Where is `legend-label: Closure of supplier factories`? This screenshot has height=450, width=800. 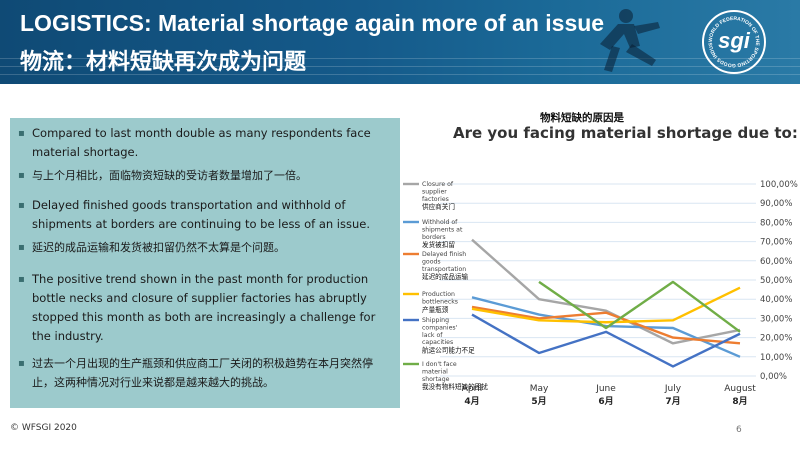
legend-label: Closure of supplier factories is located at coordinates (438, 192).